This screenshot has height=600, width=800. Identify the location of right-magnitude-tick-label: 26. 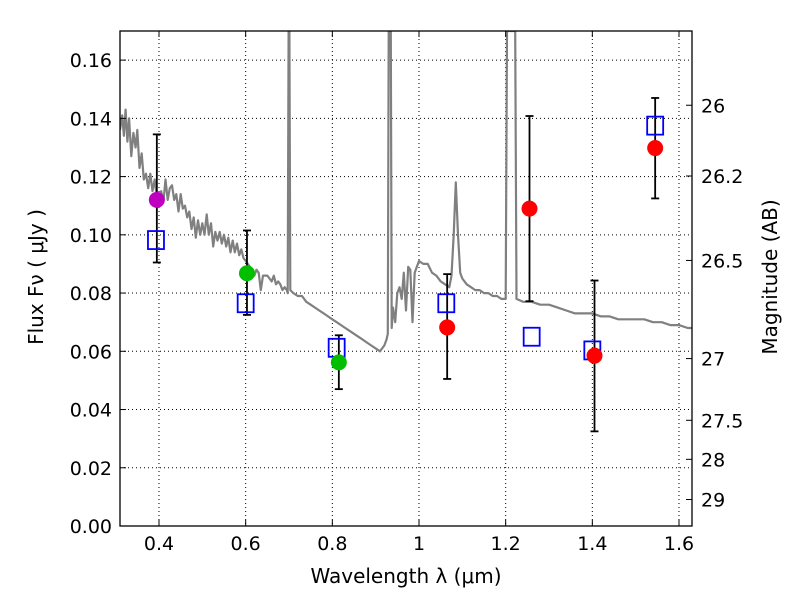
(713, 106).